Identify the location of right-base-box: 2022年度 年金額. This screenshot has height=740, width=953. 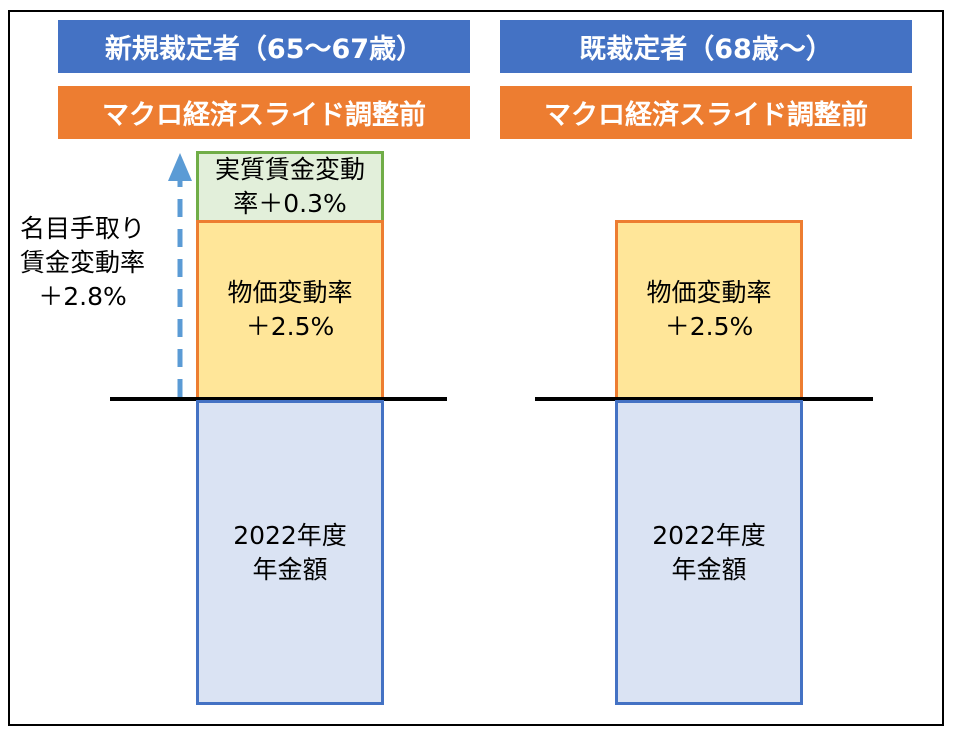
(709, 552).